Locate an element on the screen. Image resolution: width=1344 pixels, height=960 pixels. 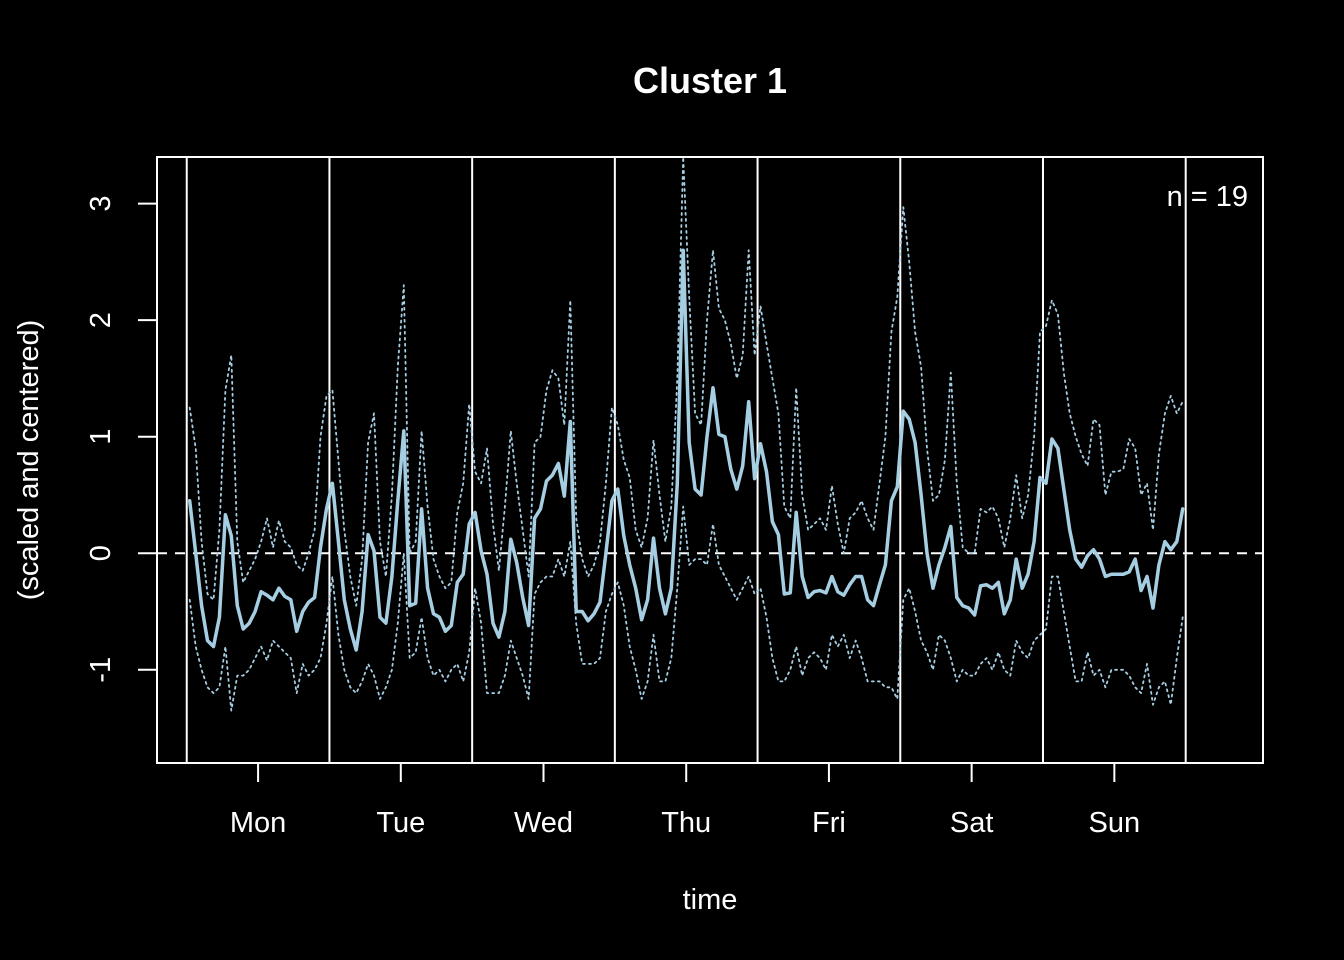
y-tick-label: 1 is located at coordinates (101, 437).